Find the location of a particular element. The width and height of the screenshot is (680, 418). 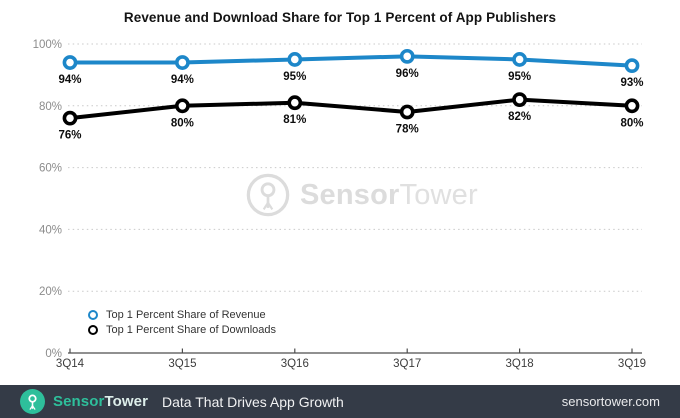

legend-label-revenue: Top 1 Percent Share of Revenue is located at coordinates (186, 315).